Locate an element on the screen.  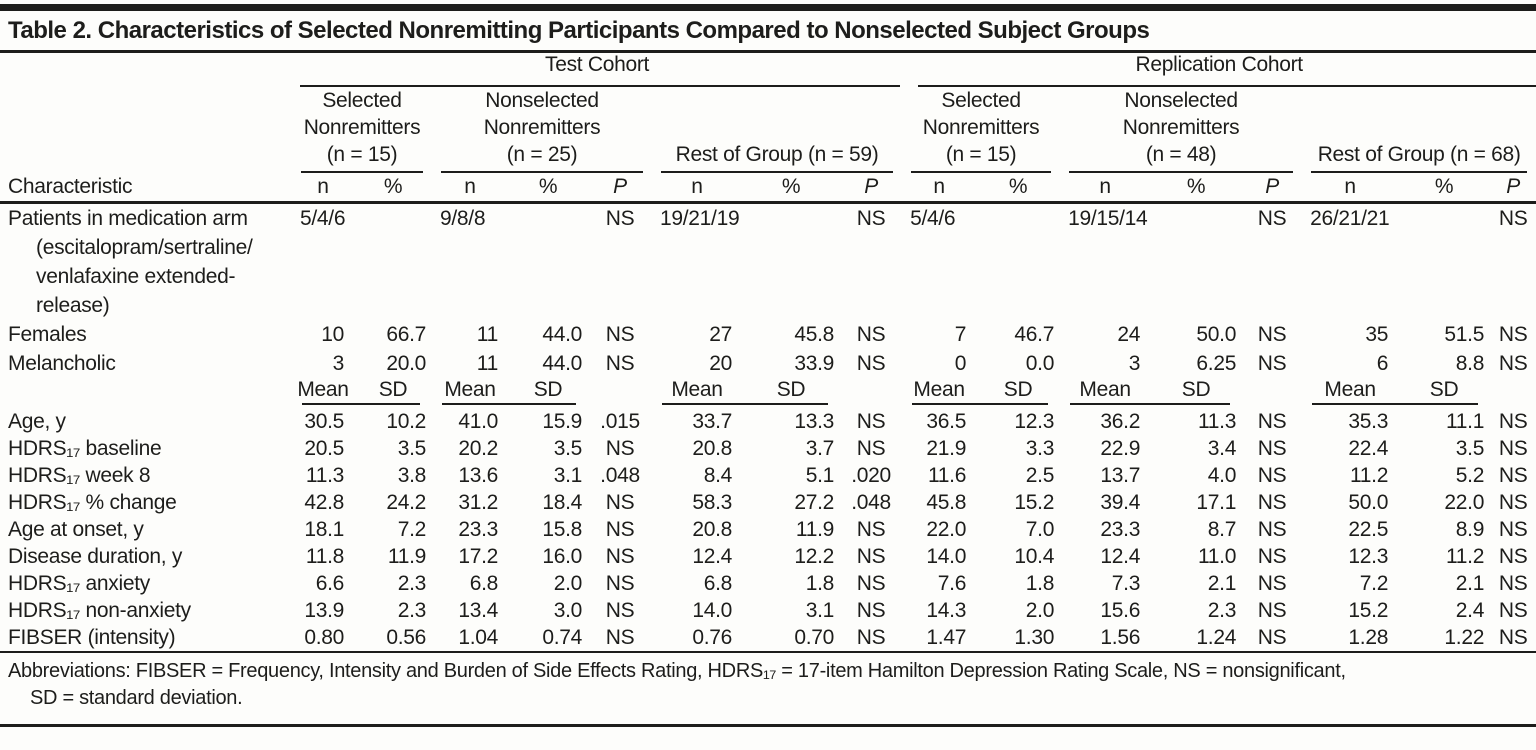
group-repl-rest-of-group: Rest of Group (n = 68) is located at coordinates (1419, 130).